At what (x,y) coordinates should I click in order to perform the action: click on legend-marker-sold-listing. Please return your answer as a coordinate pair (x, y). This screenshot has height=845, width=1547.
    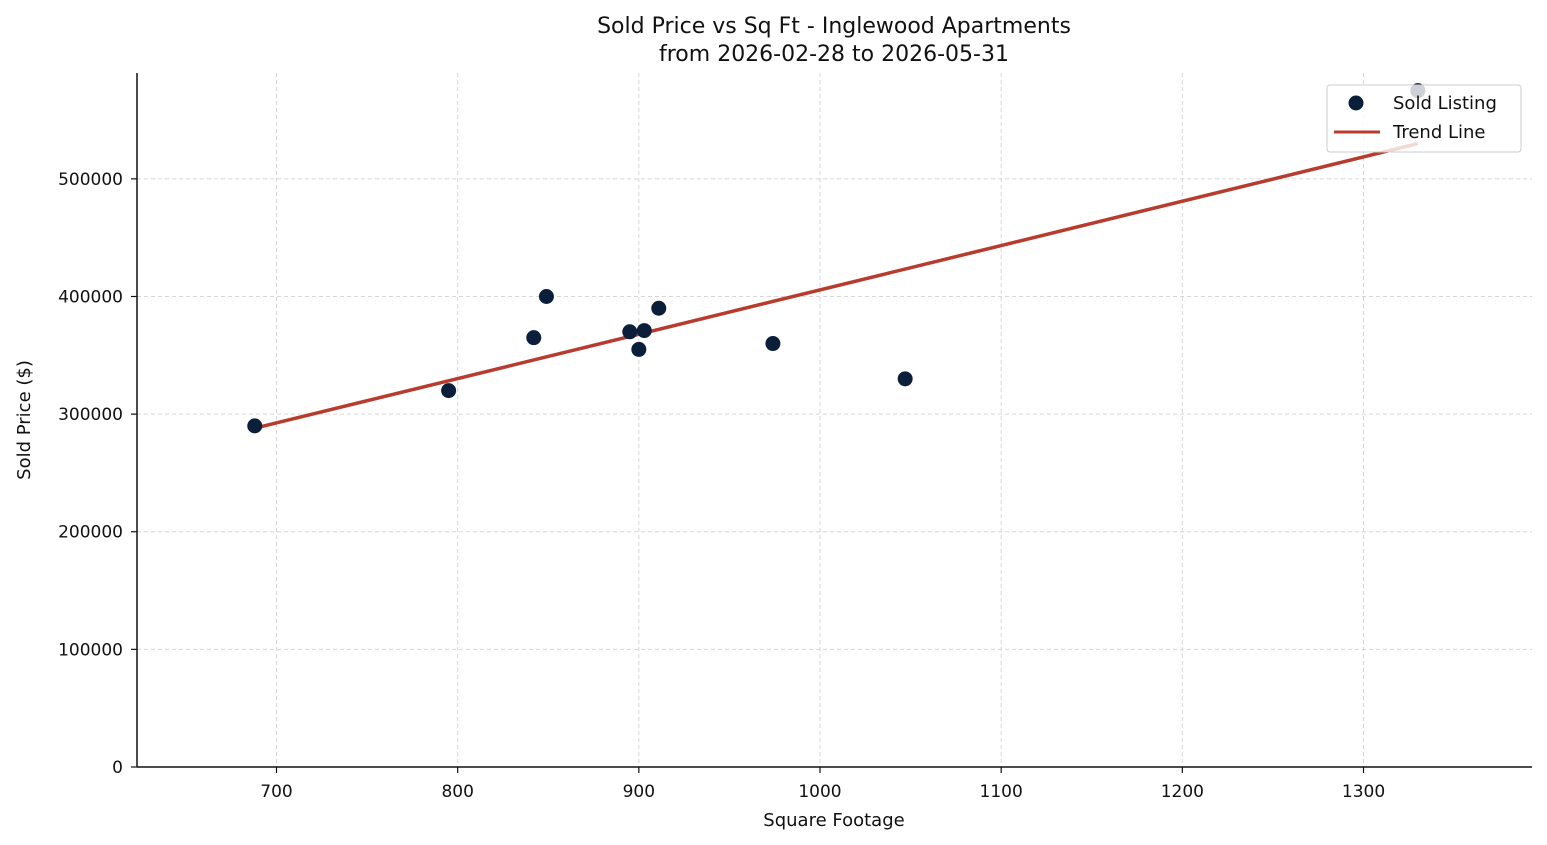
    Looking at the image, I should click on (1356, 103).